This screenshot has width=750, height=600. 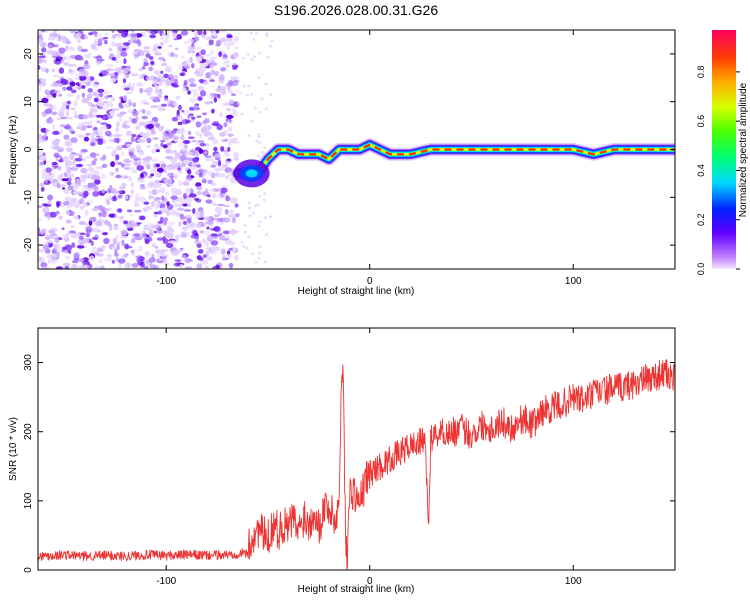 I want to click on signal-ridge, so click(x=452, y=163).